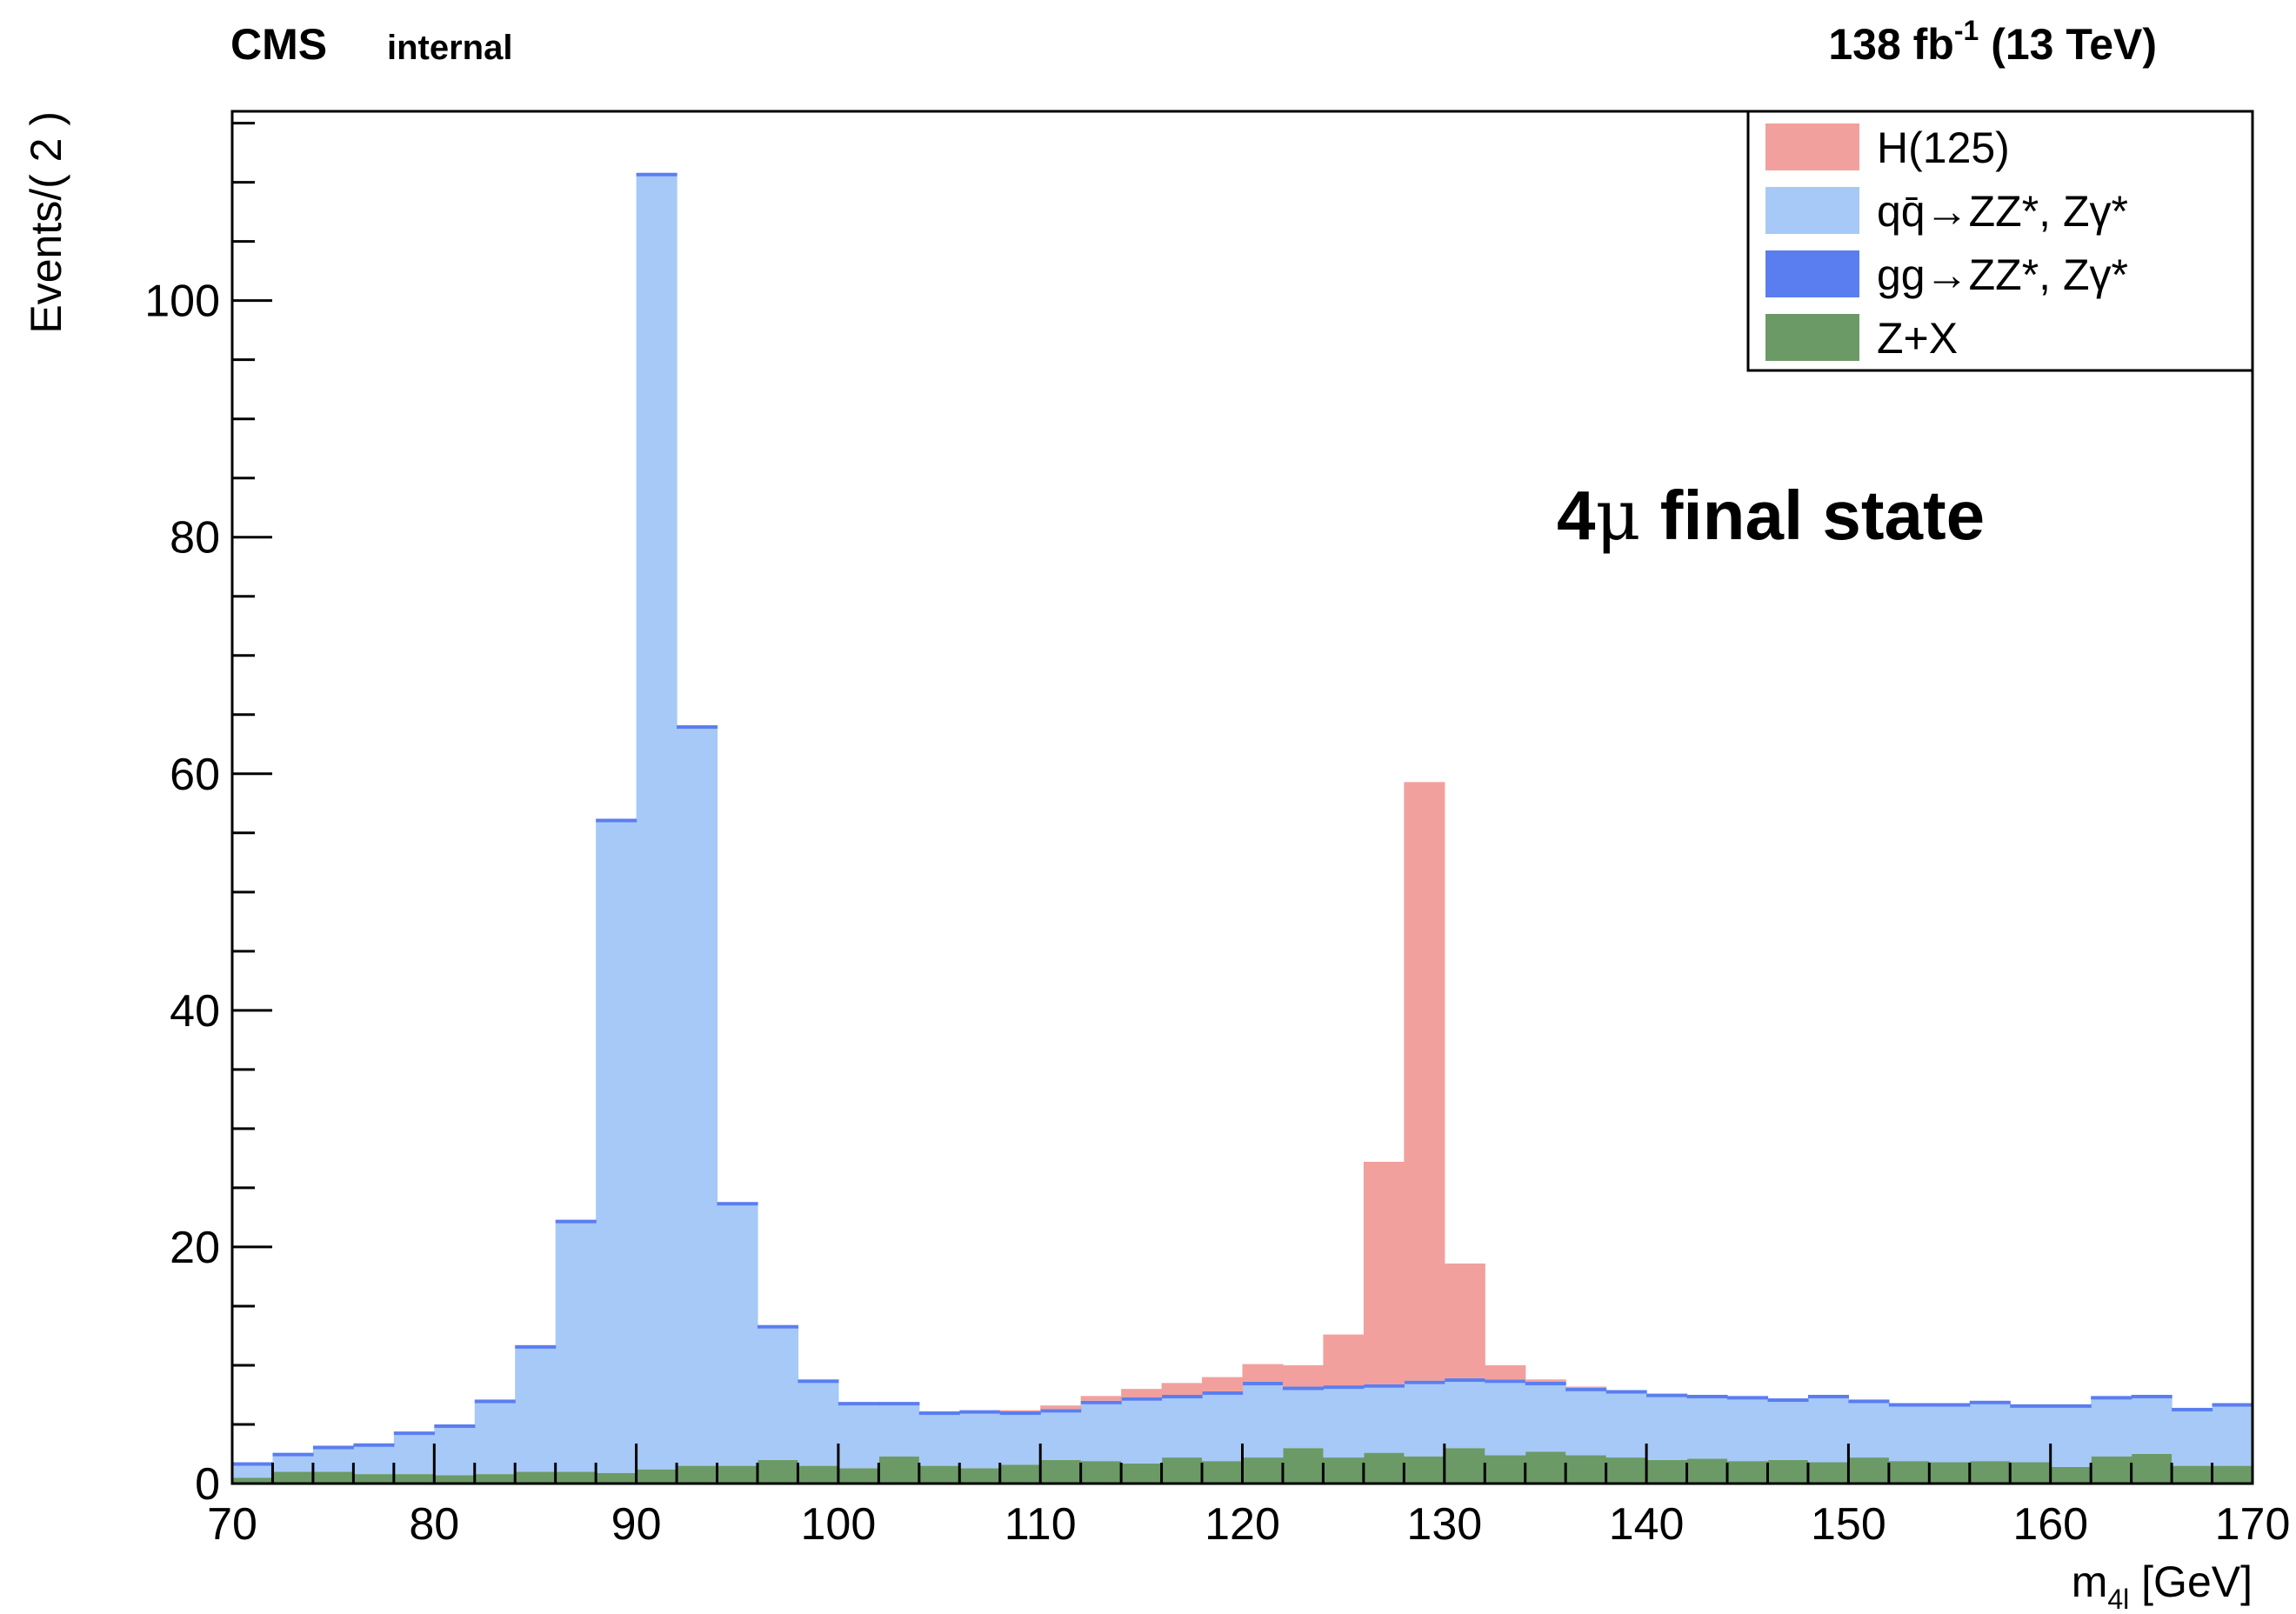  Describe the element at coordinates (182, 302) in the screenshot. I see `y-tick-label-100: 100` at that location.